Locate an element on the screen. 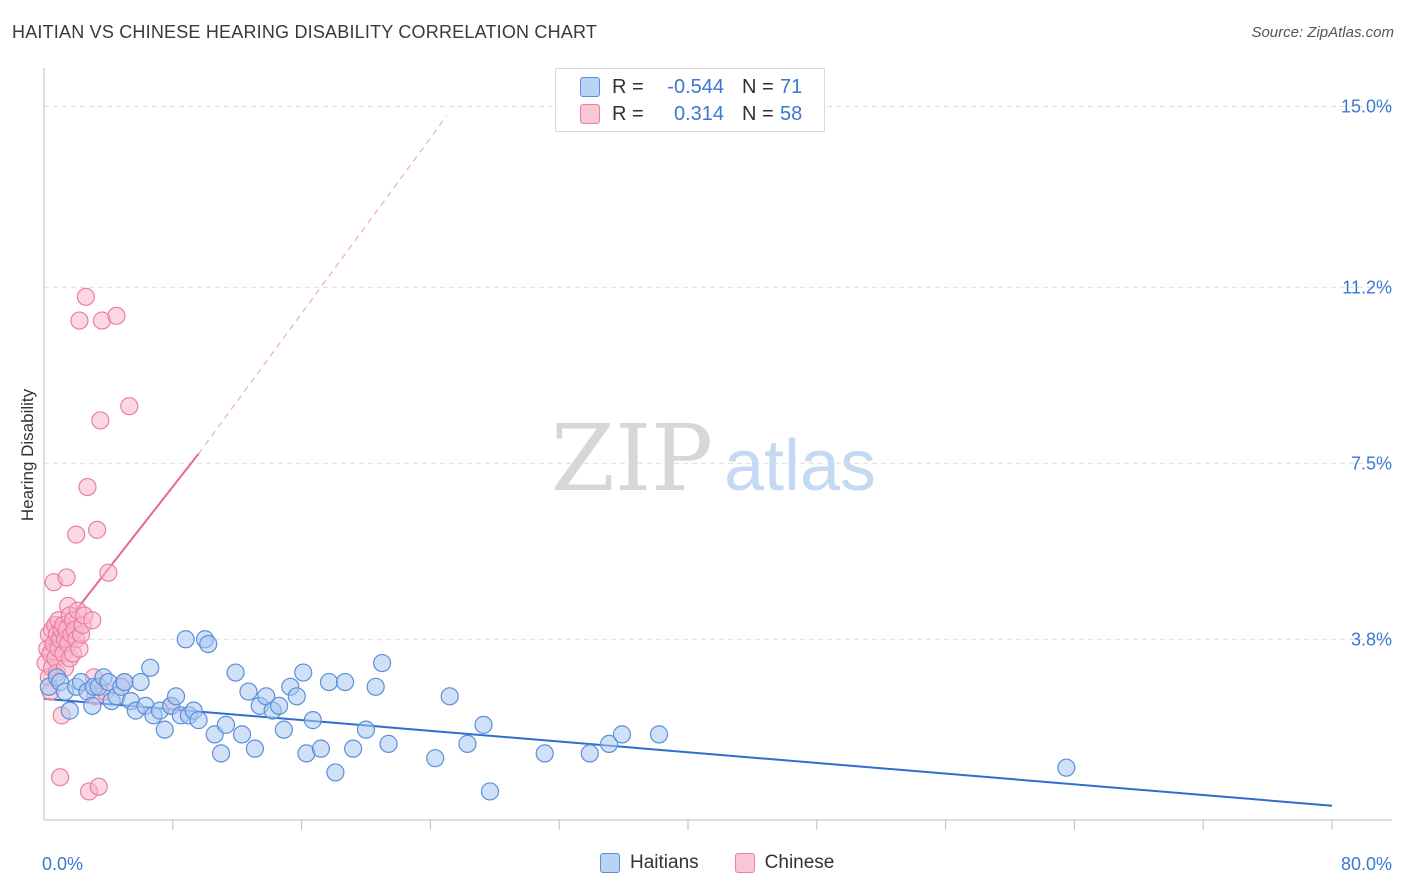 The image size is (1406, 892). source-label: Source: ZipAtlas.com is located at coordinates (1322, 32).